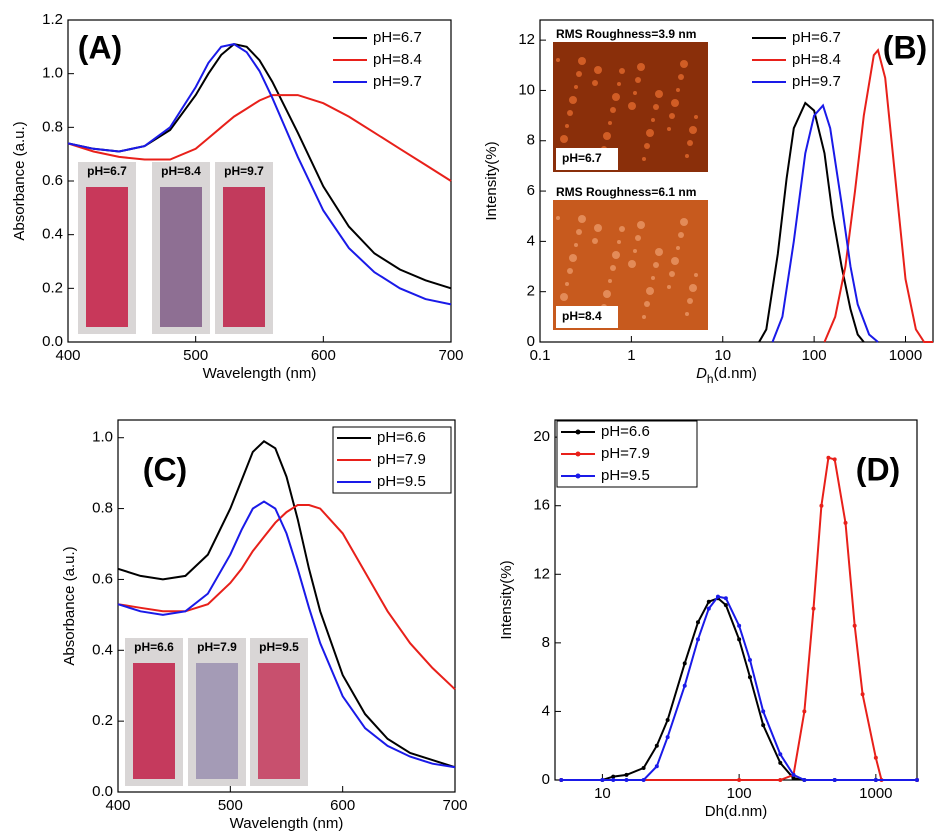 The width and height of the screenshot is (936, 840). What do you see at coordinates (100, 47) in the screenshot?
I see `panel-label: (A)` at bounding box center [100, 47].